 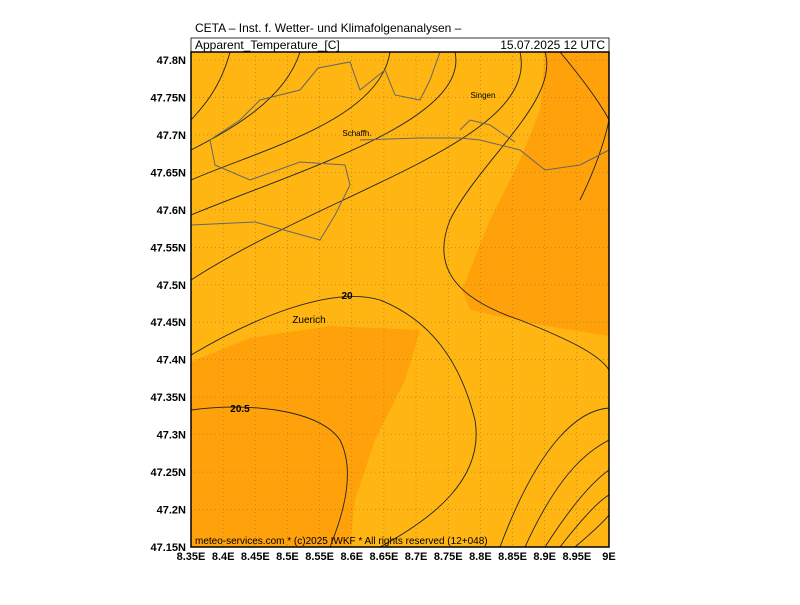 What do you see at coordinates (608, 557) in the screenshot?
I see `x-tick-label: 9E` at bounding box center [608, 557].